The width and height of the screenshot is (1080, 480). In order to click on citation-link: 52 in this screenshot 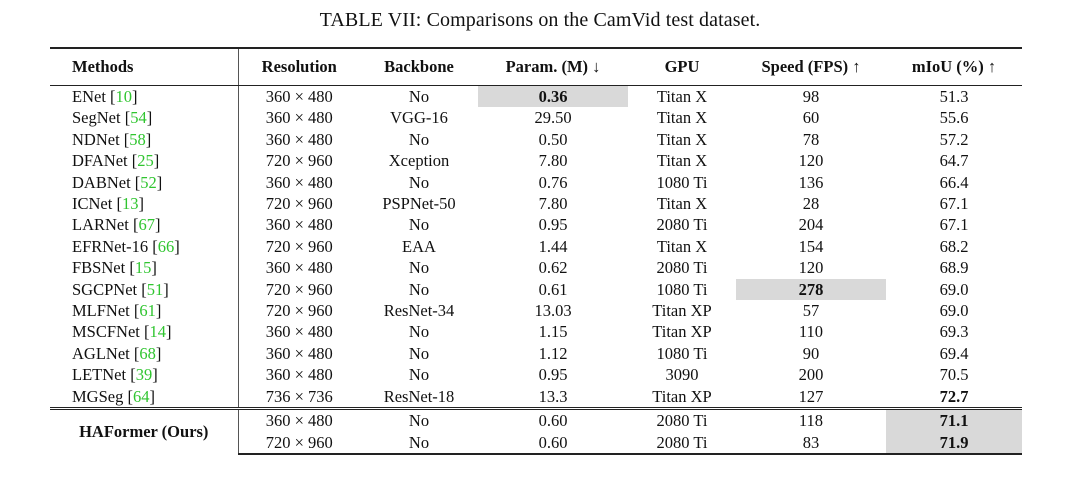, I will do `click(148, 182)`.